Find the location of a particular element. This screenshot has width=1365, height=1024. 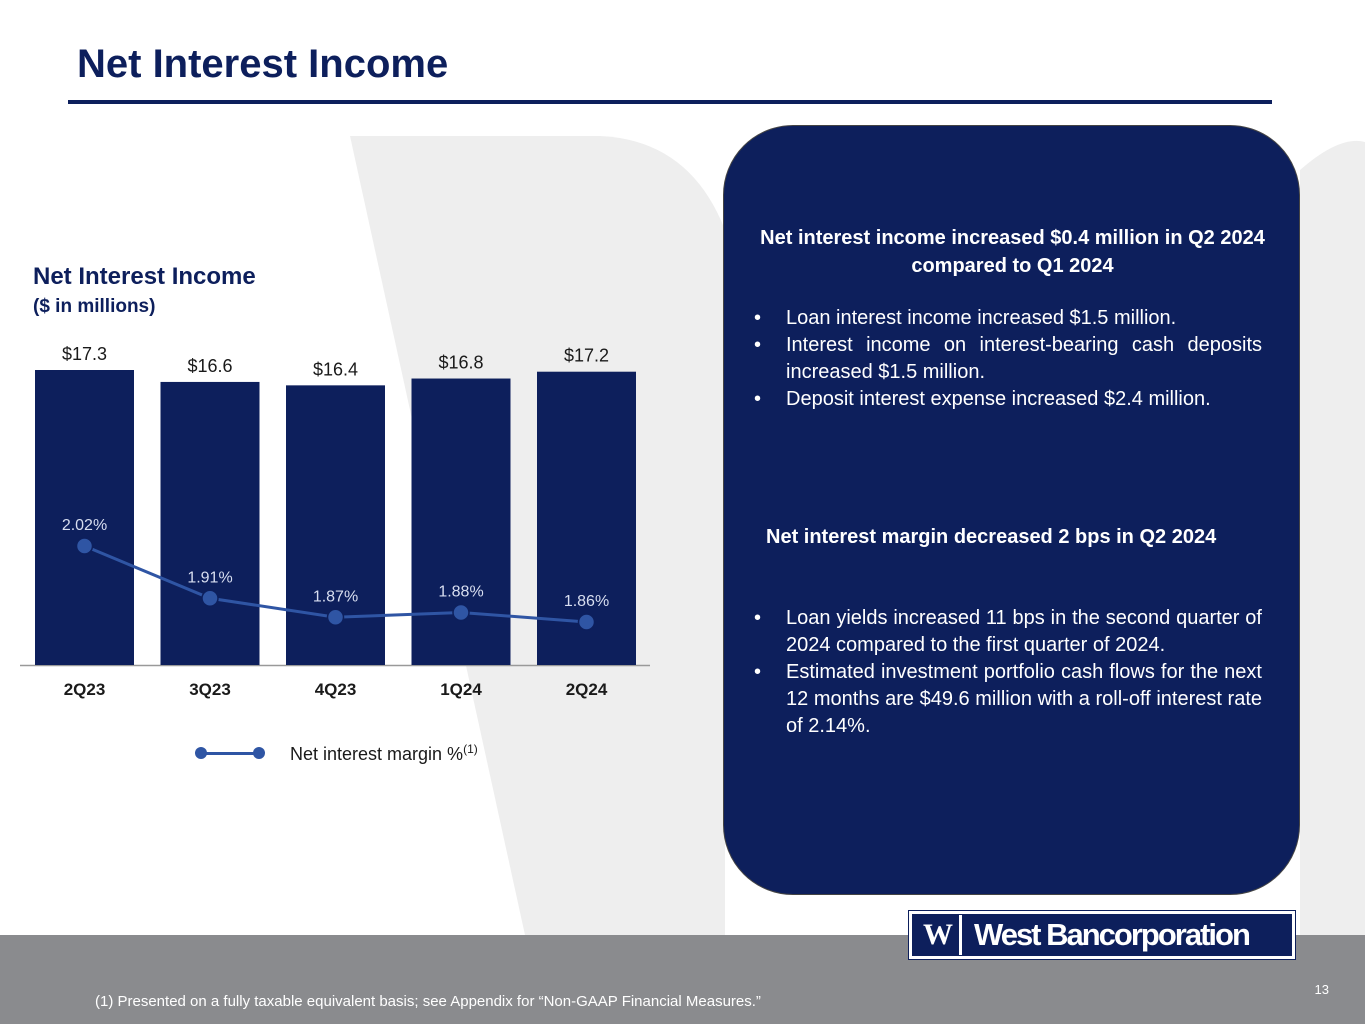

bar-value-label: $17.2 is located at coordinates (586, 356).